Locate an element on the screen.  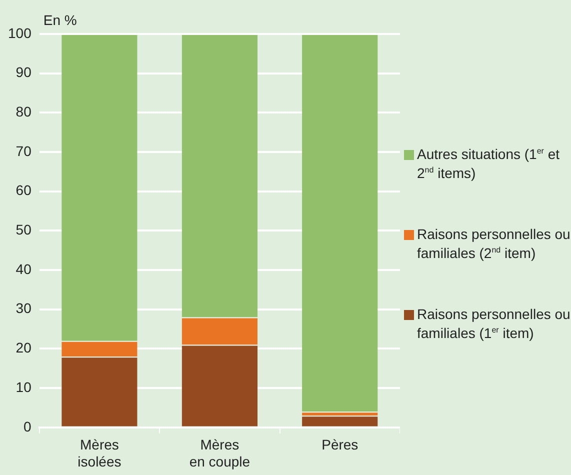
x-tick-label: Mères isolées is located at coordinates (100, 453).